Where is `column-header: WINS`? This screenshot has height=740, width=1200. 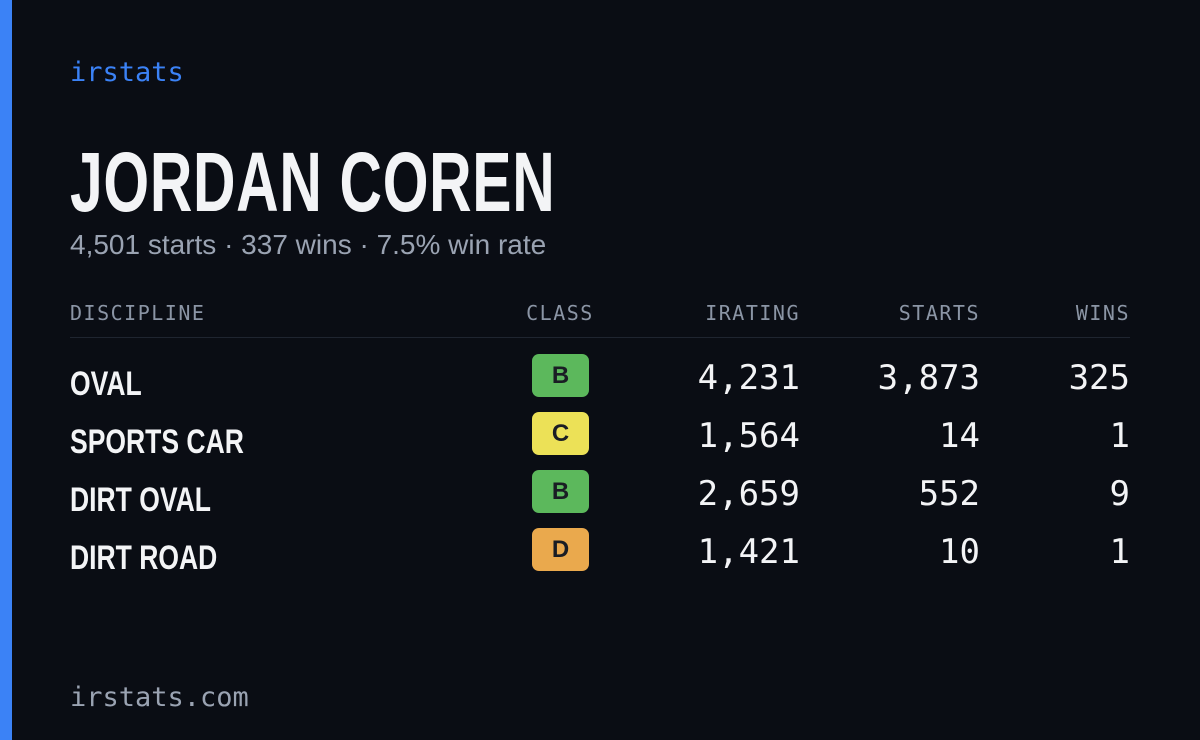
column-header: WINS is located at coordinates (1102, 313).